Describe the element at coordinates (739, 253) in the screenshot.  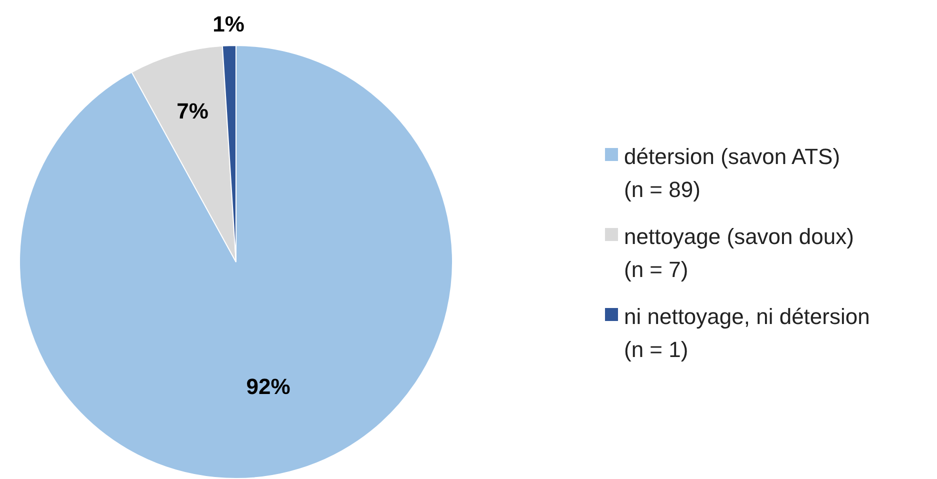
I see `legend-label: nettoyage (savon doux) (n = 7)` at that location.